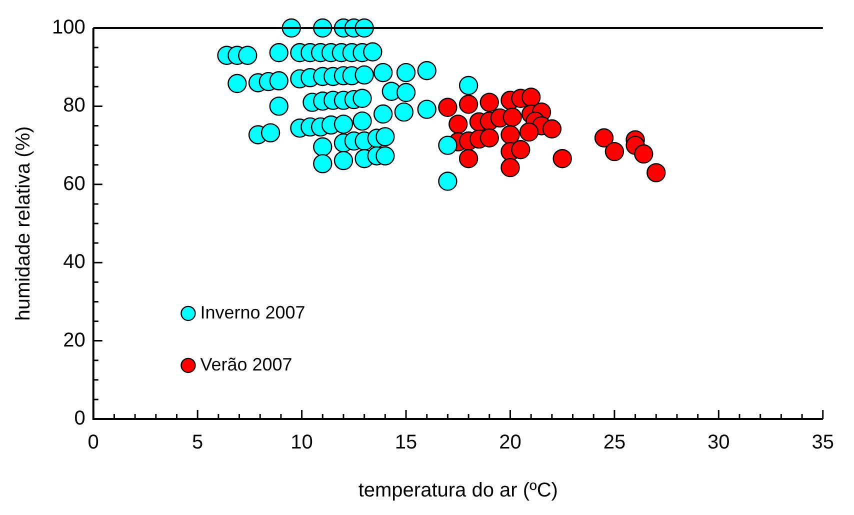  I want to click on y-tick-label: 100, so click(69, 27).